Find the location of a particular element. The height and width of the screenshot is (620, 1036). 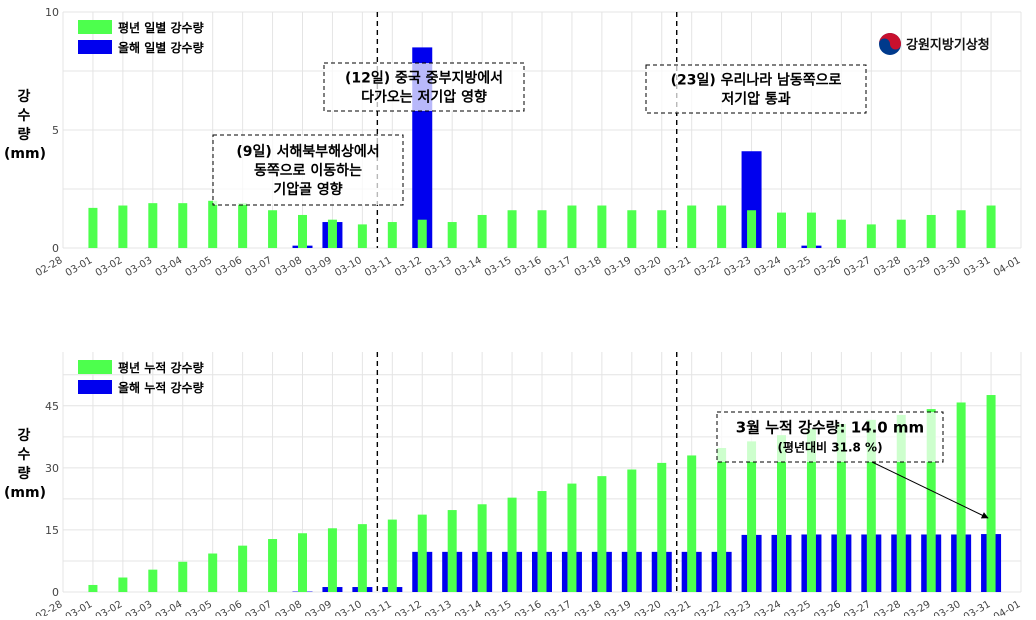

x-tick-label: 03-11 is located at coordinates (378, 267).